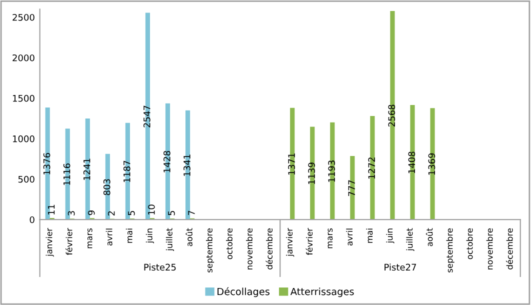 This screenshot has height=305, width=531. Describe the element at coordinates (46, 163) in the screenshot. I see `data-label: 1376` at that location.